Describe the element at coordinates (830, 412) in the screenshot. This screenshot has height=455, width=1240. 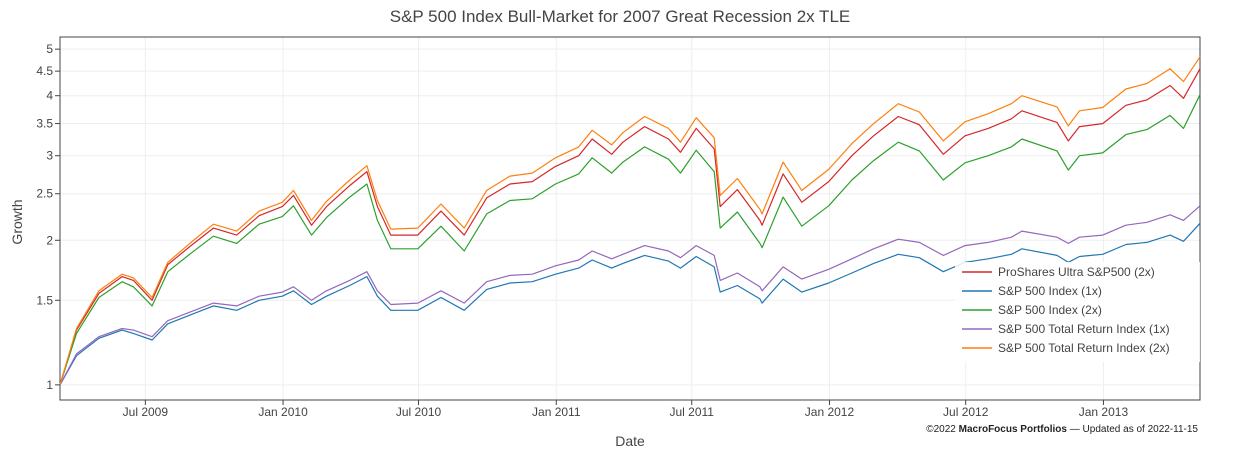
I see `x-tick-label: Jan 2012` at that location.